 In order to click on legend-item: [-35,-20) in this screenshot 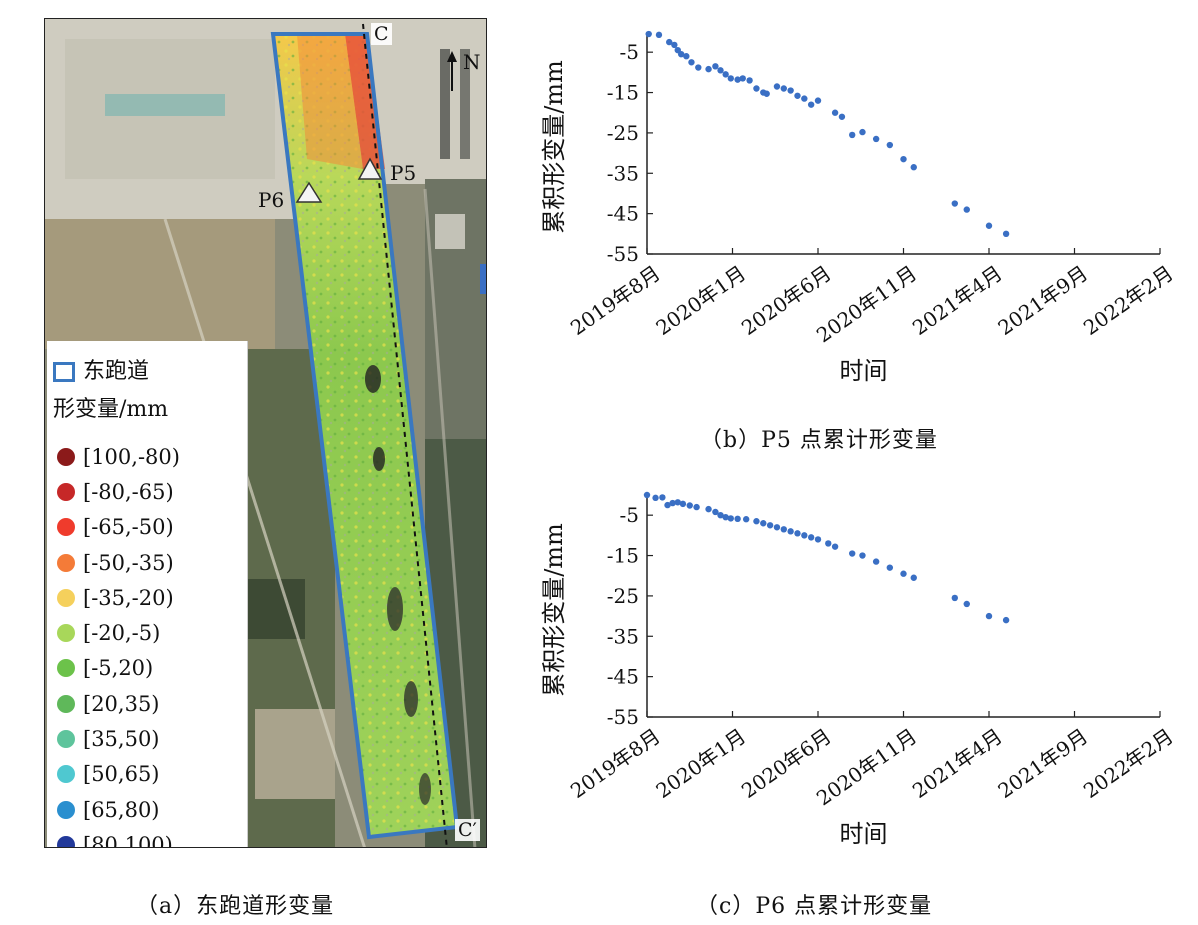, I will do `click(118, 597)`.